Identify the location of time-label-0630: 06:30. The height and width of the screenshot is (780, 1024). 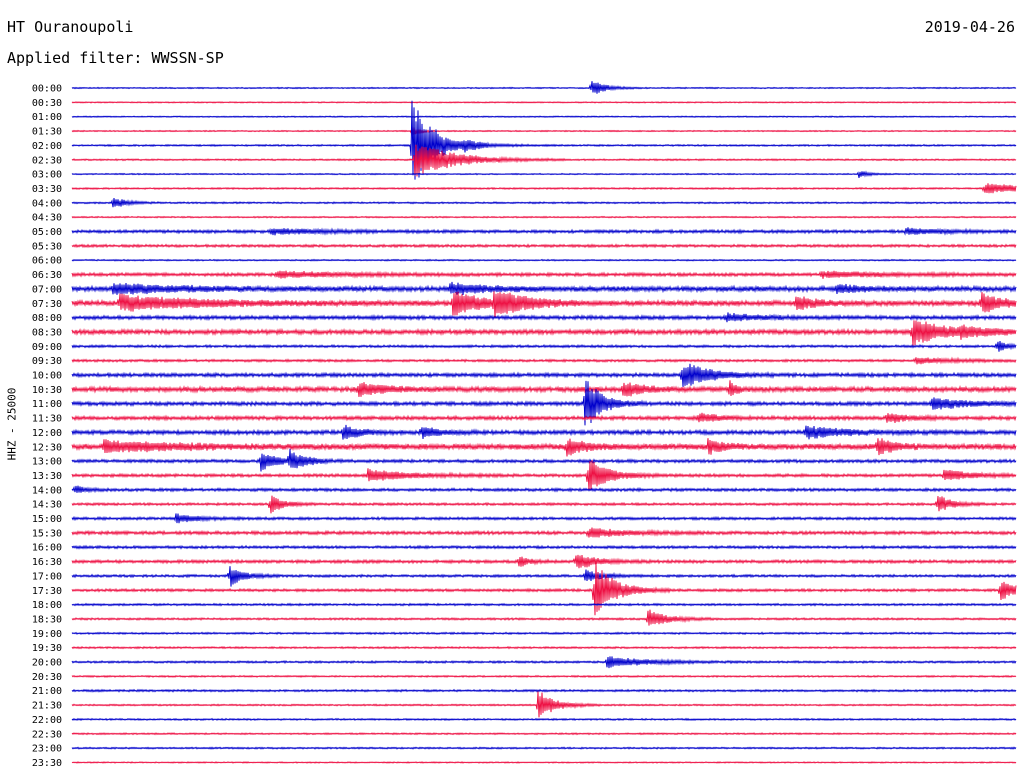
(47, 275).